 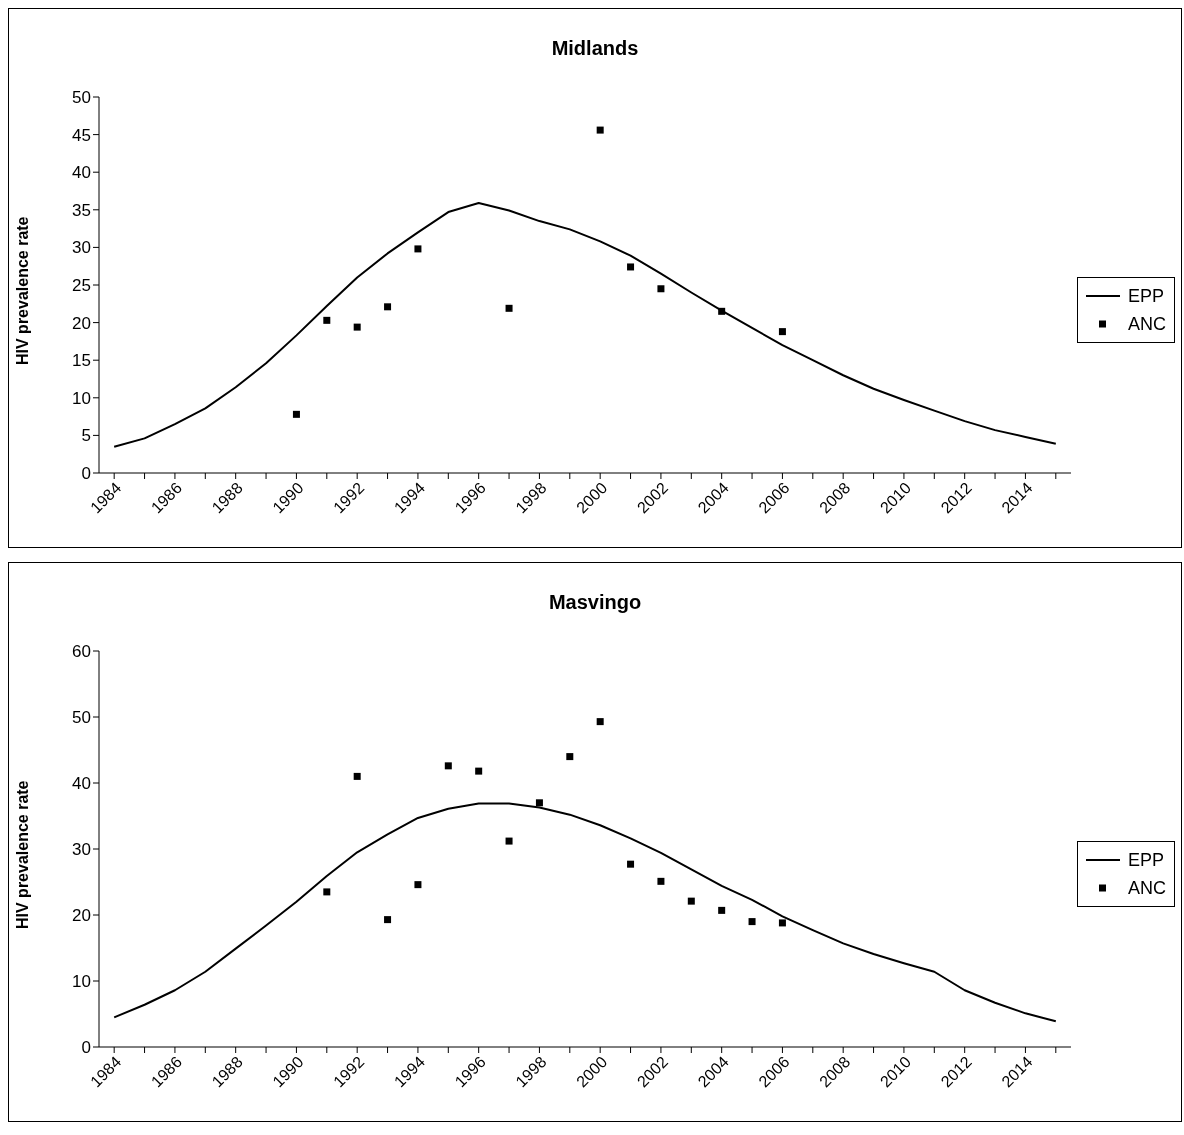 What do you see at coordinates (595, 602) in the screenshot?
I see `chart-title: Masvingo` at bounding box center [595, 602].